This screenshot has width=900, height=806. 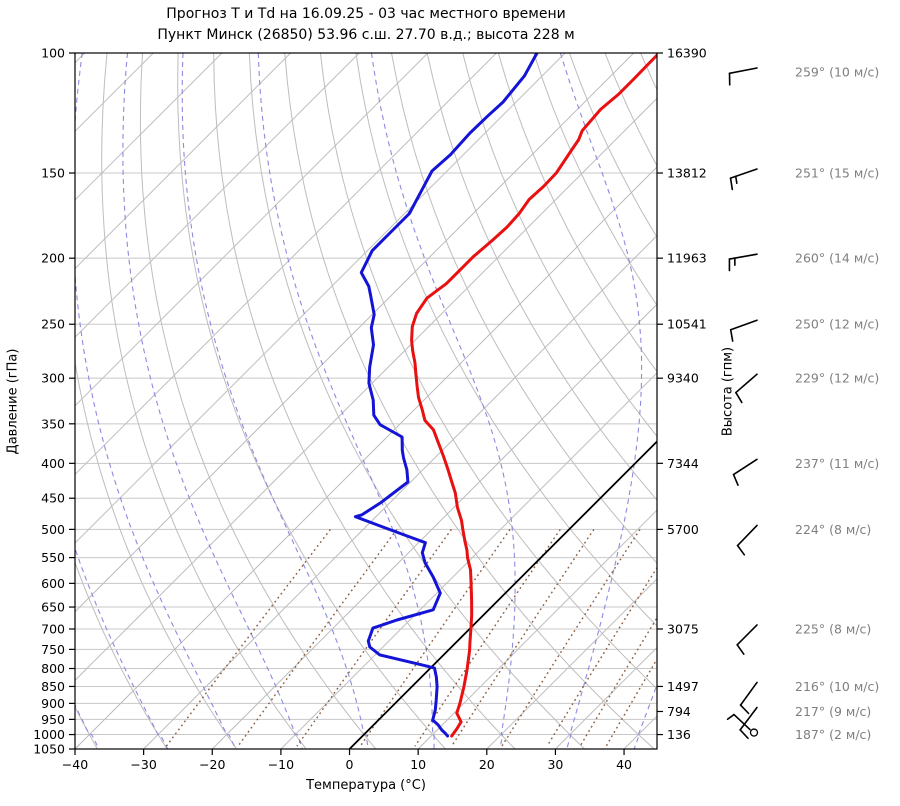 What do you see at coordinates (833, 734) in the screenshot?
I see `wind-label: 187° (2 м/с)` at bounding box center [833, 734].